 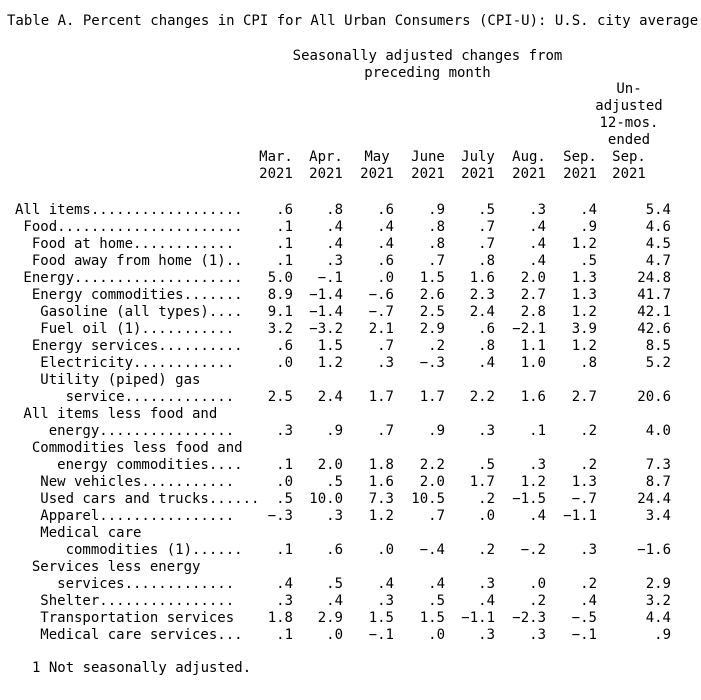 What do you see at coordinates (280, 618) in the screenshot?
I see `table-cell: 1.8` at bounding box center [280, 618].